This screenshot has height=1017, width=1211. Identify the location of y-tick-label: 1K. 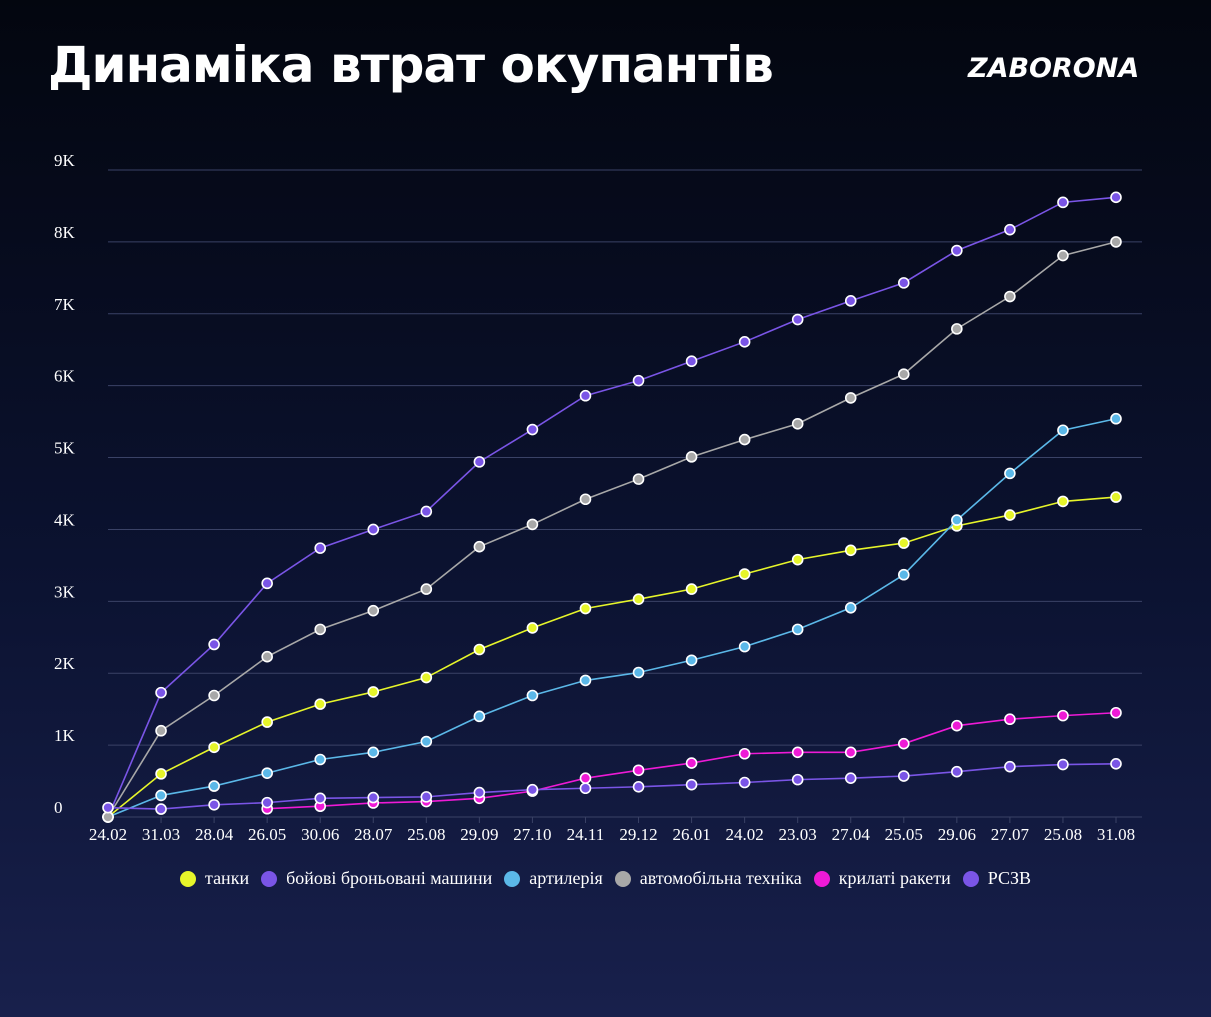
(65, 735).